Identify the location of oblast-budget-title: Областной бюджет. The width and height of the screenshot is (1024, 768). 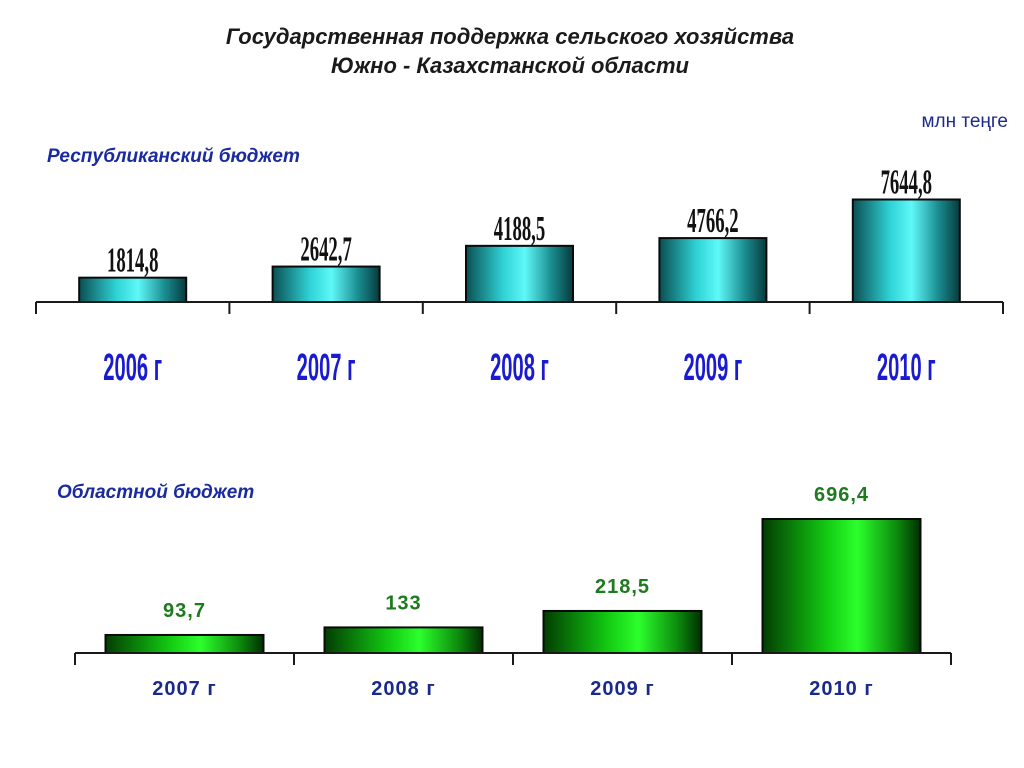
(156, 492).